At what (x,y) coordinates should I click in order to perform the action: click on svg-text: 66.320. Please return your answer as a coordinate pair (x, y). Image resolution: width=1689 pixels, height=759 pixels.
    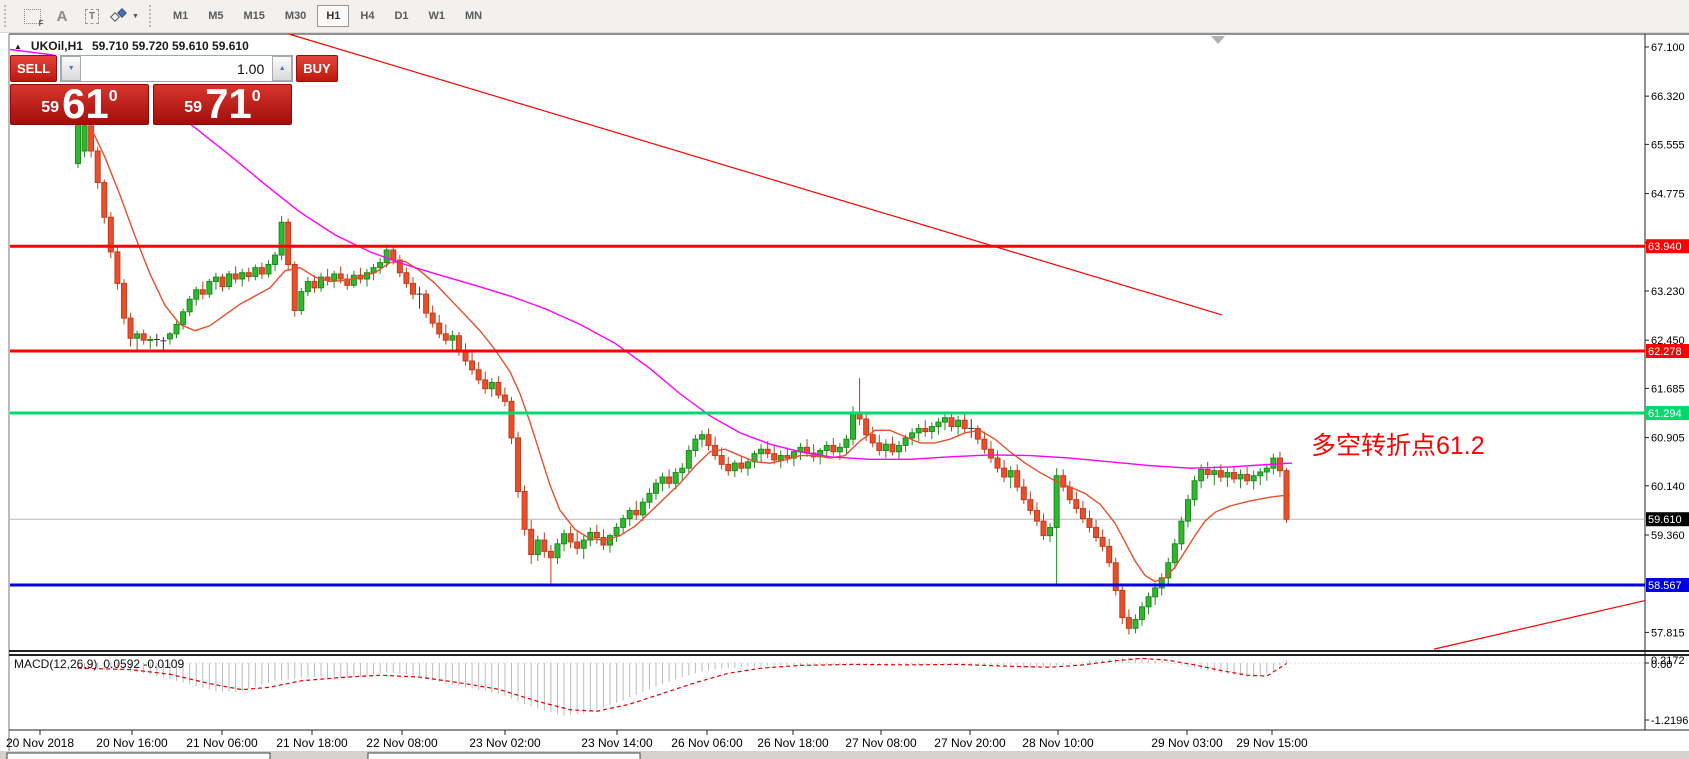
    Looking at the image, I should click on (1668, 97).